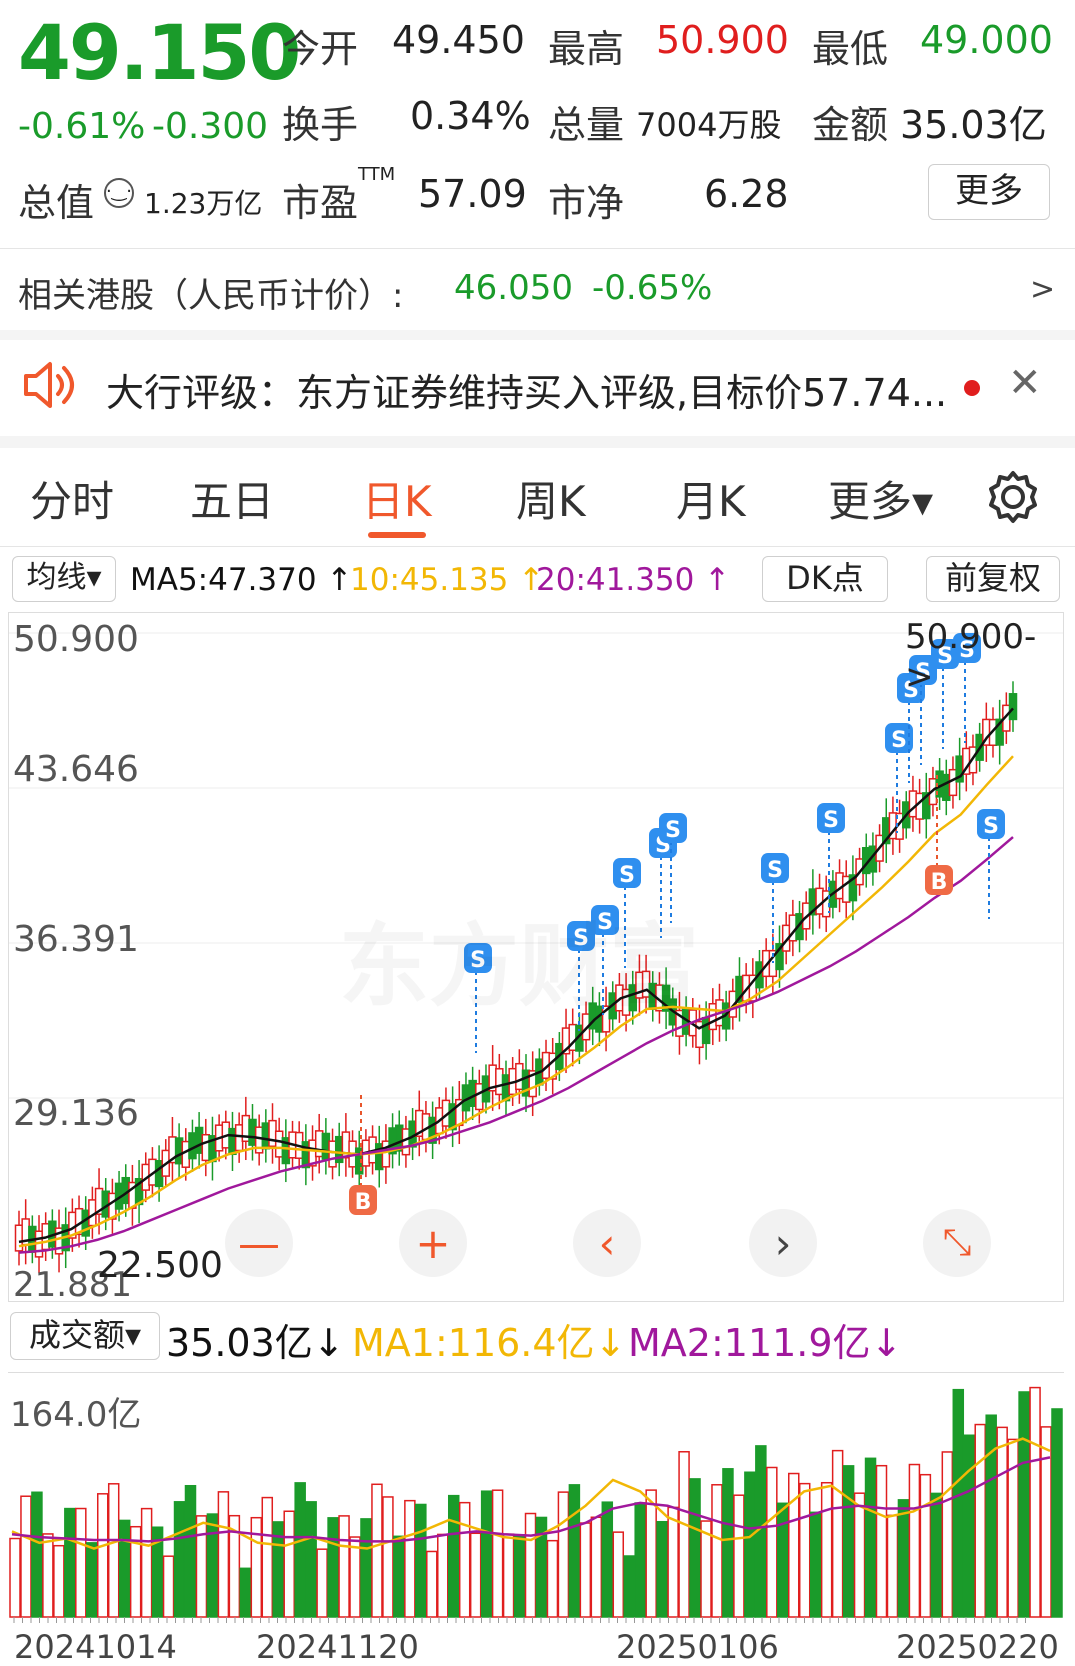  I want to click on date-2: 20241120, so click(337, 1647).